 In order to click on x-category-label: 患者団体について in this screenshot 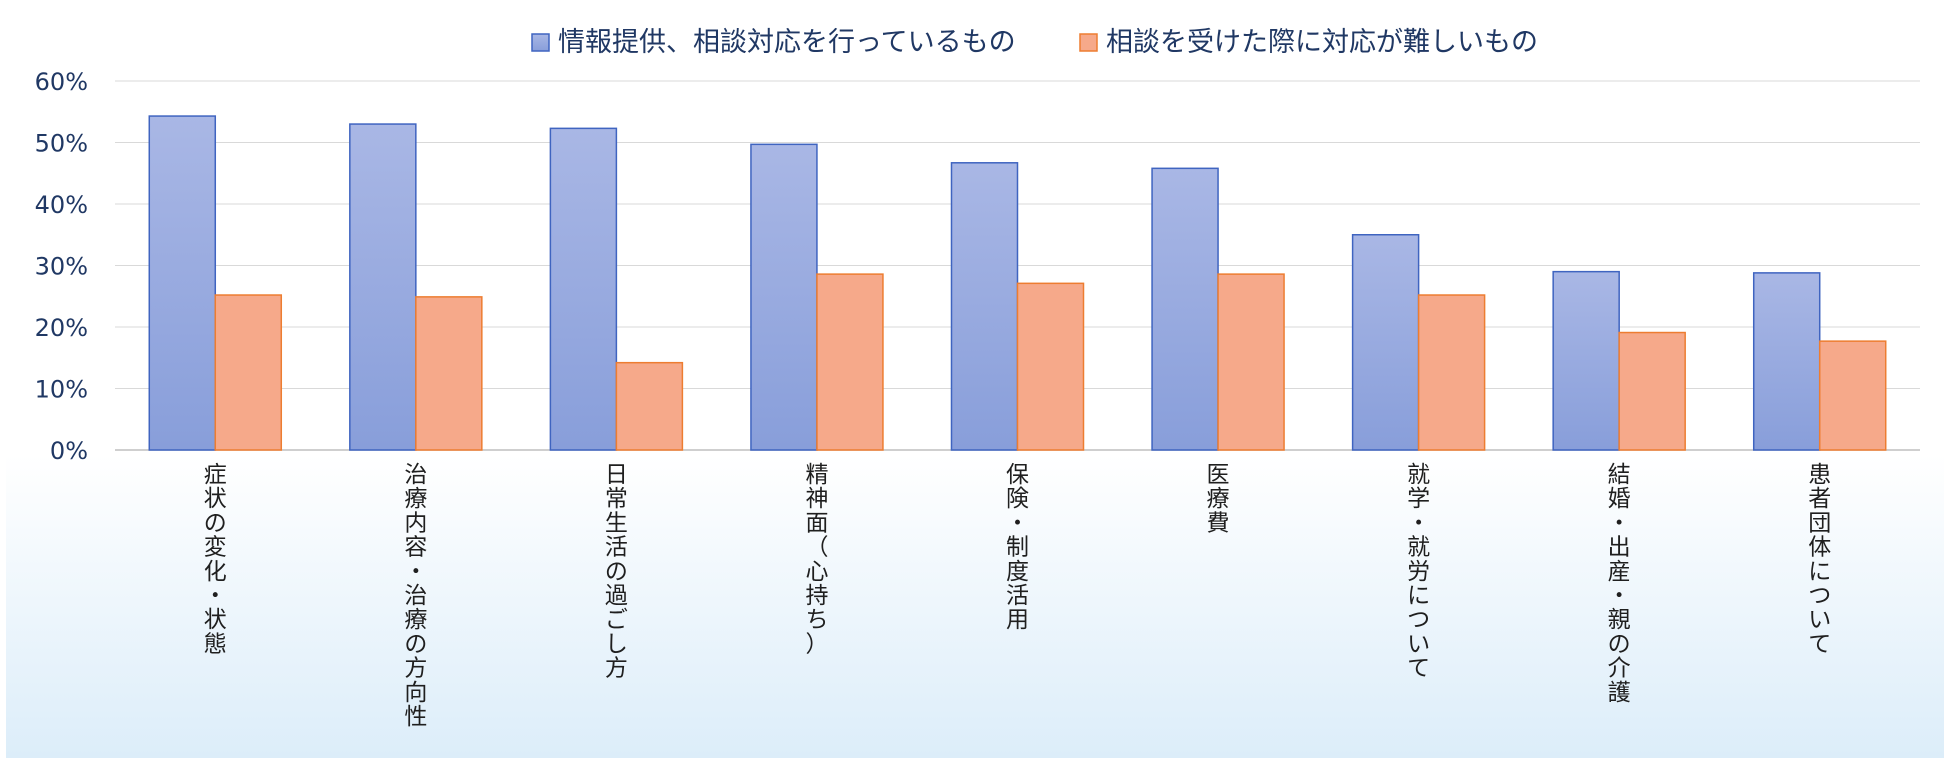, I will do `click(1819, 559)`.